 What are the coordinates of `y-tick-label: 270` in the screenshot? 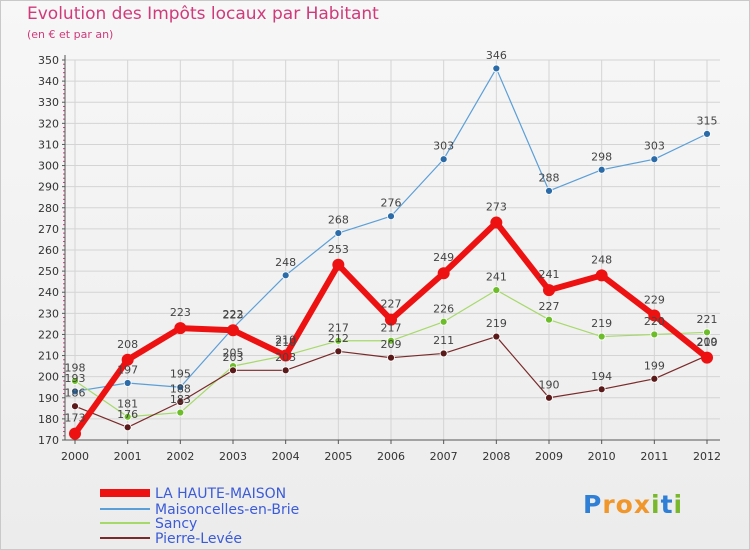 It's located at (48, 229).